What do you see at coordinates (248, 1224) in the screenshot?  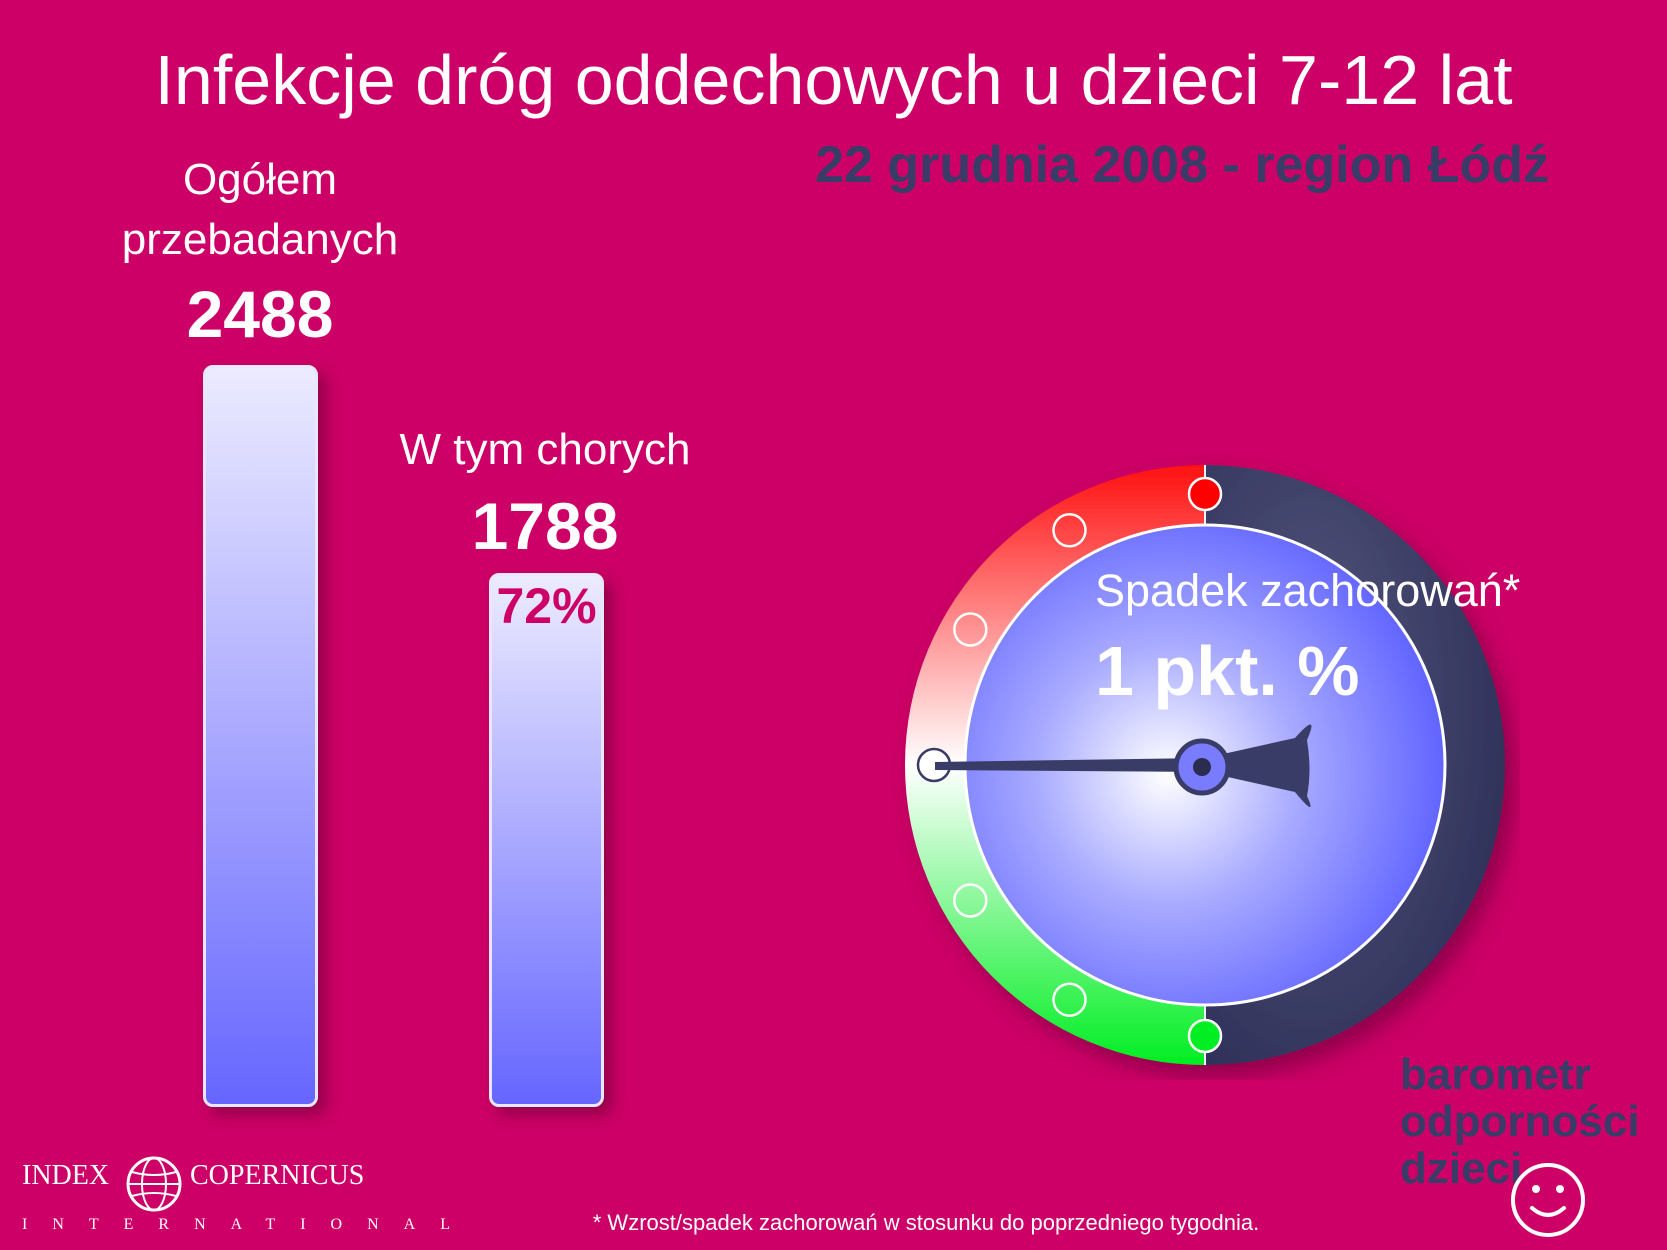 I see `logo-international: INTERNATIONAL` at bounding box center [248, 1224].